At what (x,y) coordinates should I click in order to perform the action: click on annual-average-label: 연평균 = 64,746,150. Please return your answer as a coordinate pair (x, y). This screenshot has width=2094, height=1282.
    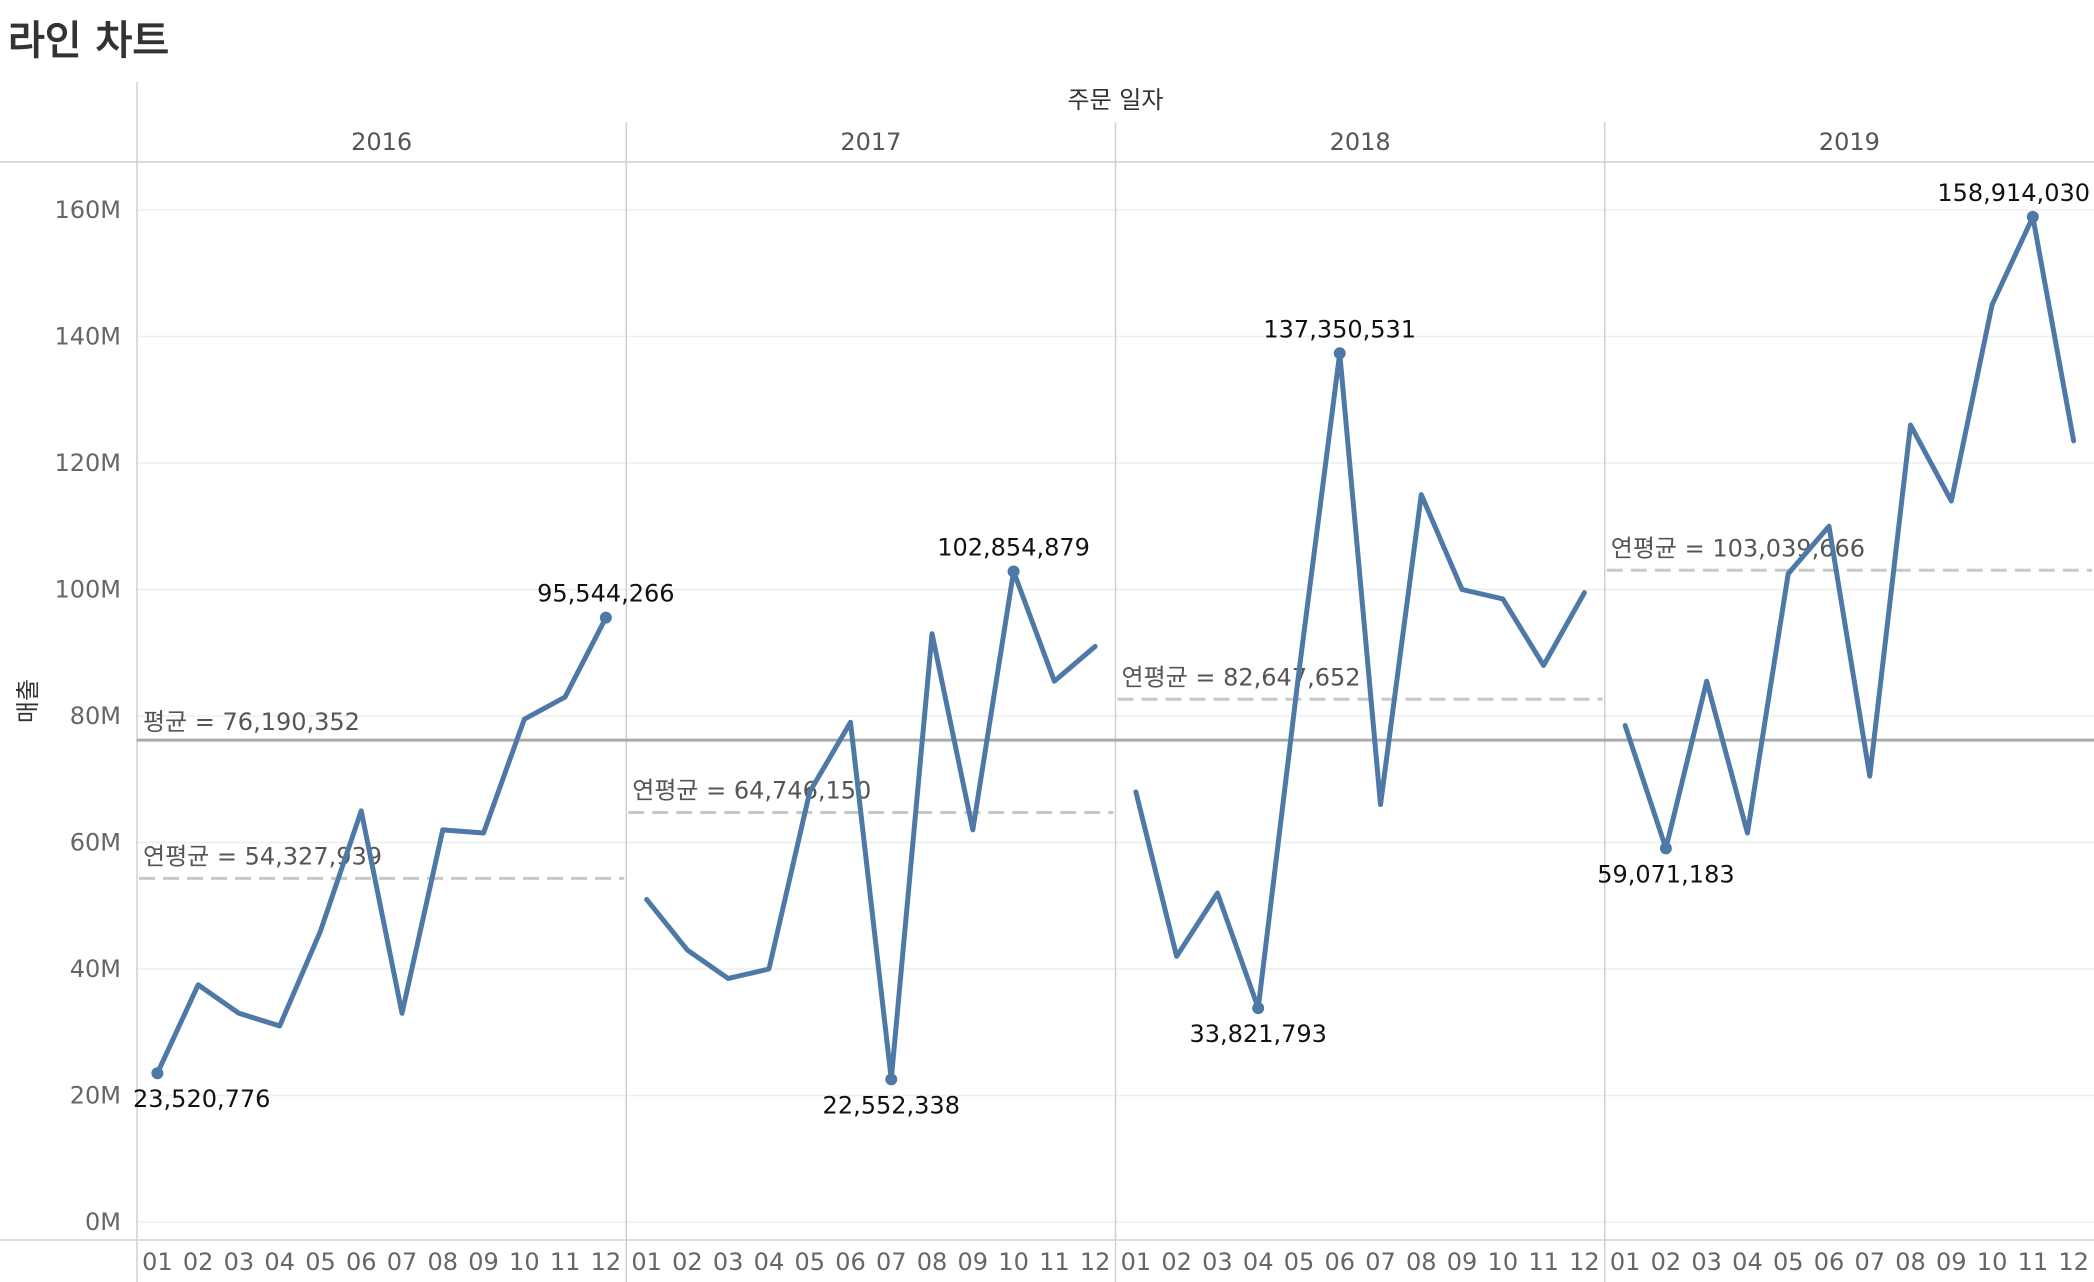
    Looking at the image, I should click on (751, 790).